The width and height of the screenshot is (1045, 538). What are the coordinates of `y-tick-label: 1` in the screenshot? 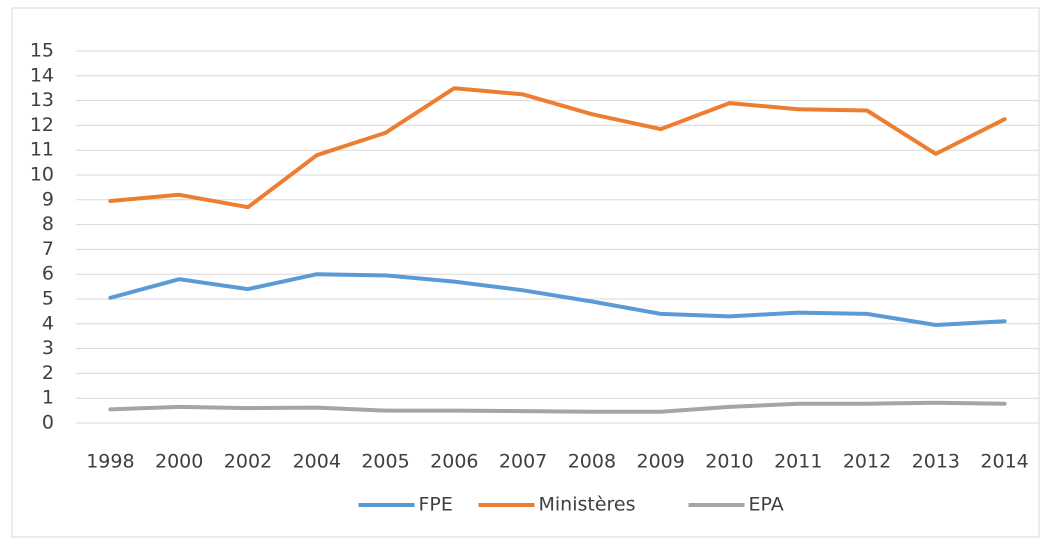 It's located at (48, 398).